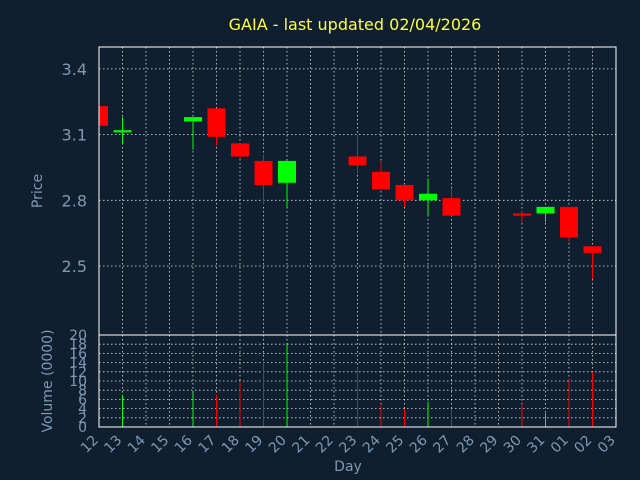  Describe the element at coordinates (113, 445) in the screenshot. I see `x-tick-label-13: 13` at that location.